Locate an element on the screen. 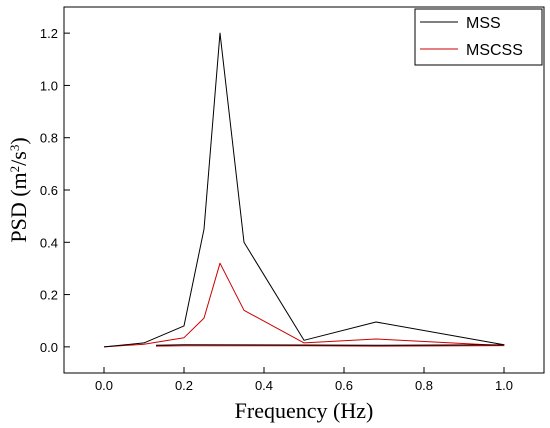  legend-label-mscss: MSCSS is located at coordinates (494, 50).